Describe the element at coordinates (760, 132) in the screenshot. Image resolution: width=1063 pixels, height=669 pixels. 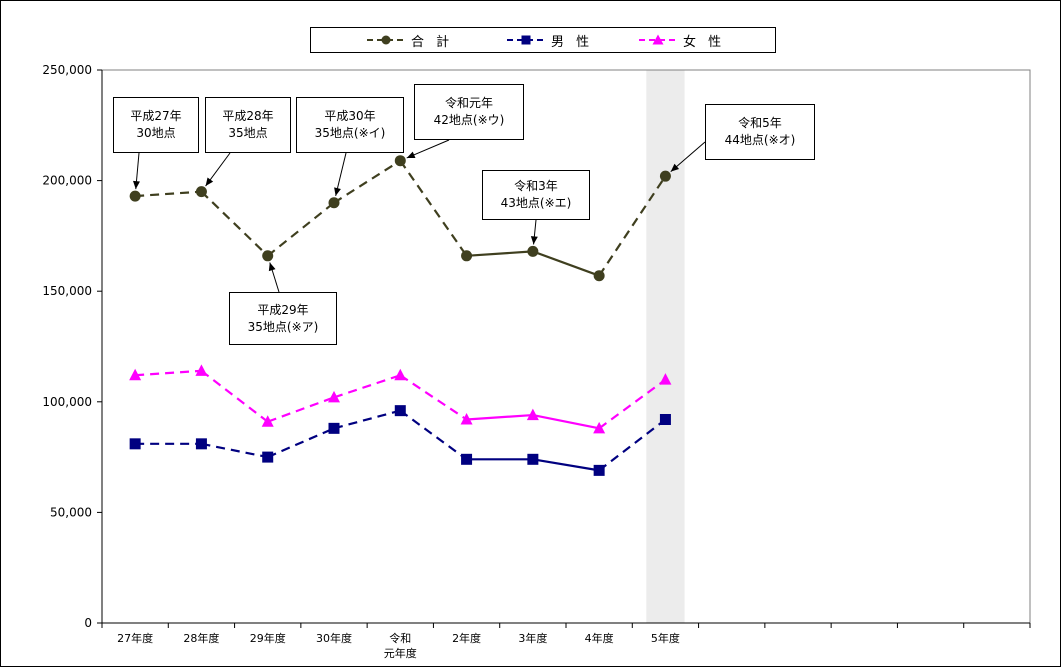
I see `callout-box: 令和5年 44地点(※オ)` at that location.